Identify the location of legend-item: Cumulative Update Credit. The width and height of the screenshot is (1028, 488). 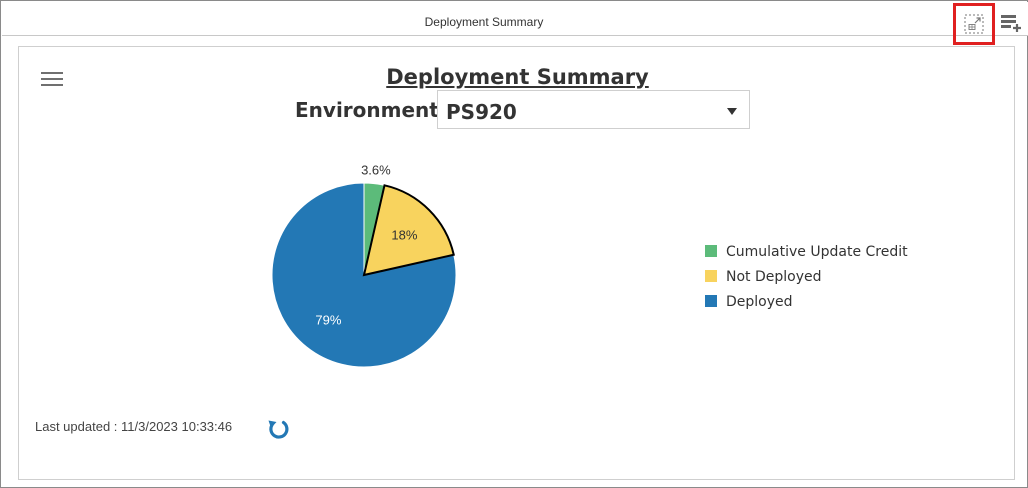
(806, 252).